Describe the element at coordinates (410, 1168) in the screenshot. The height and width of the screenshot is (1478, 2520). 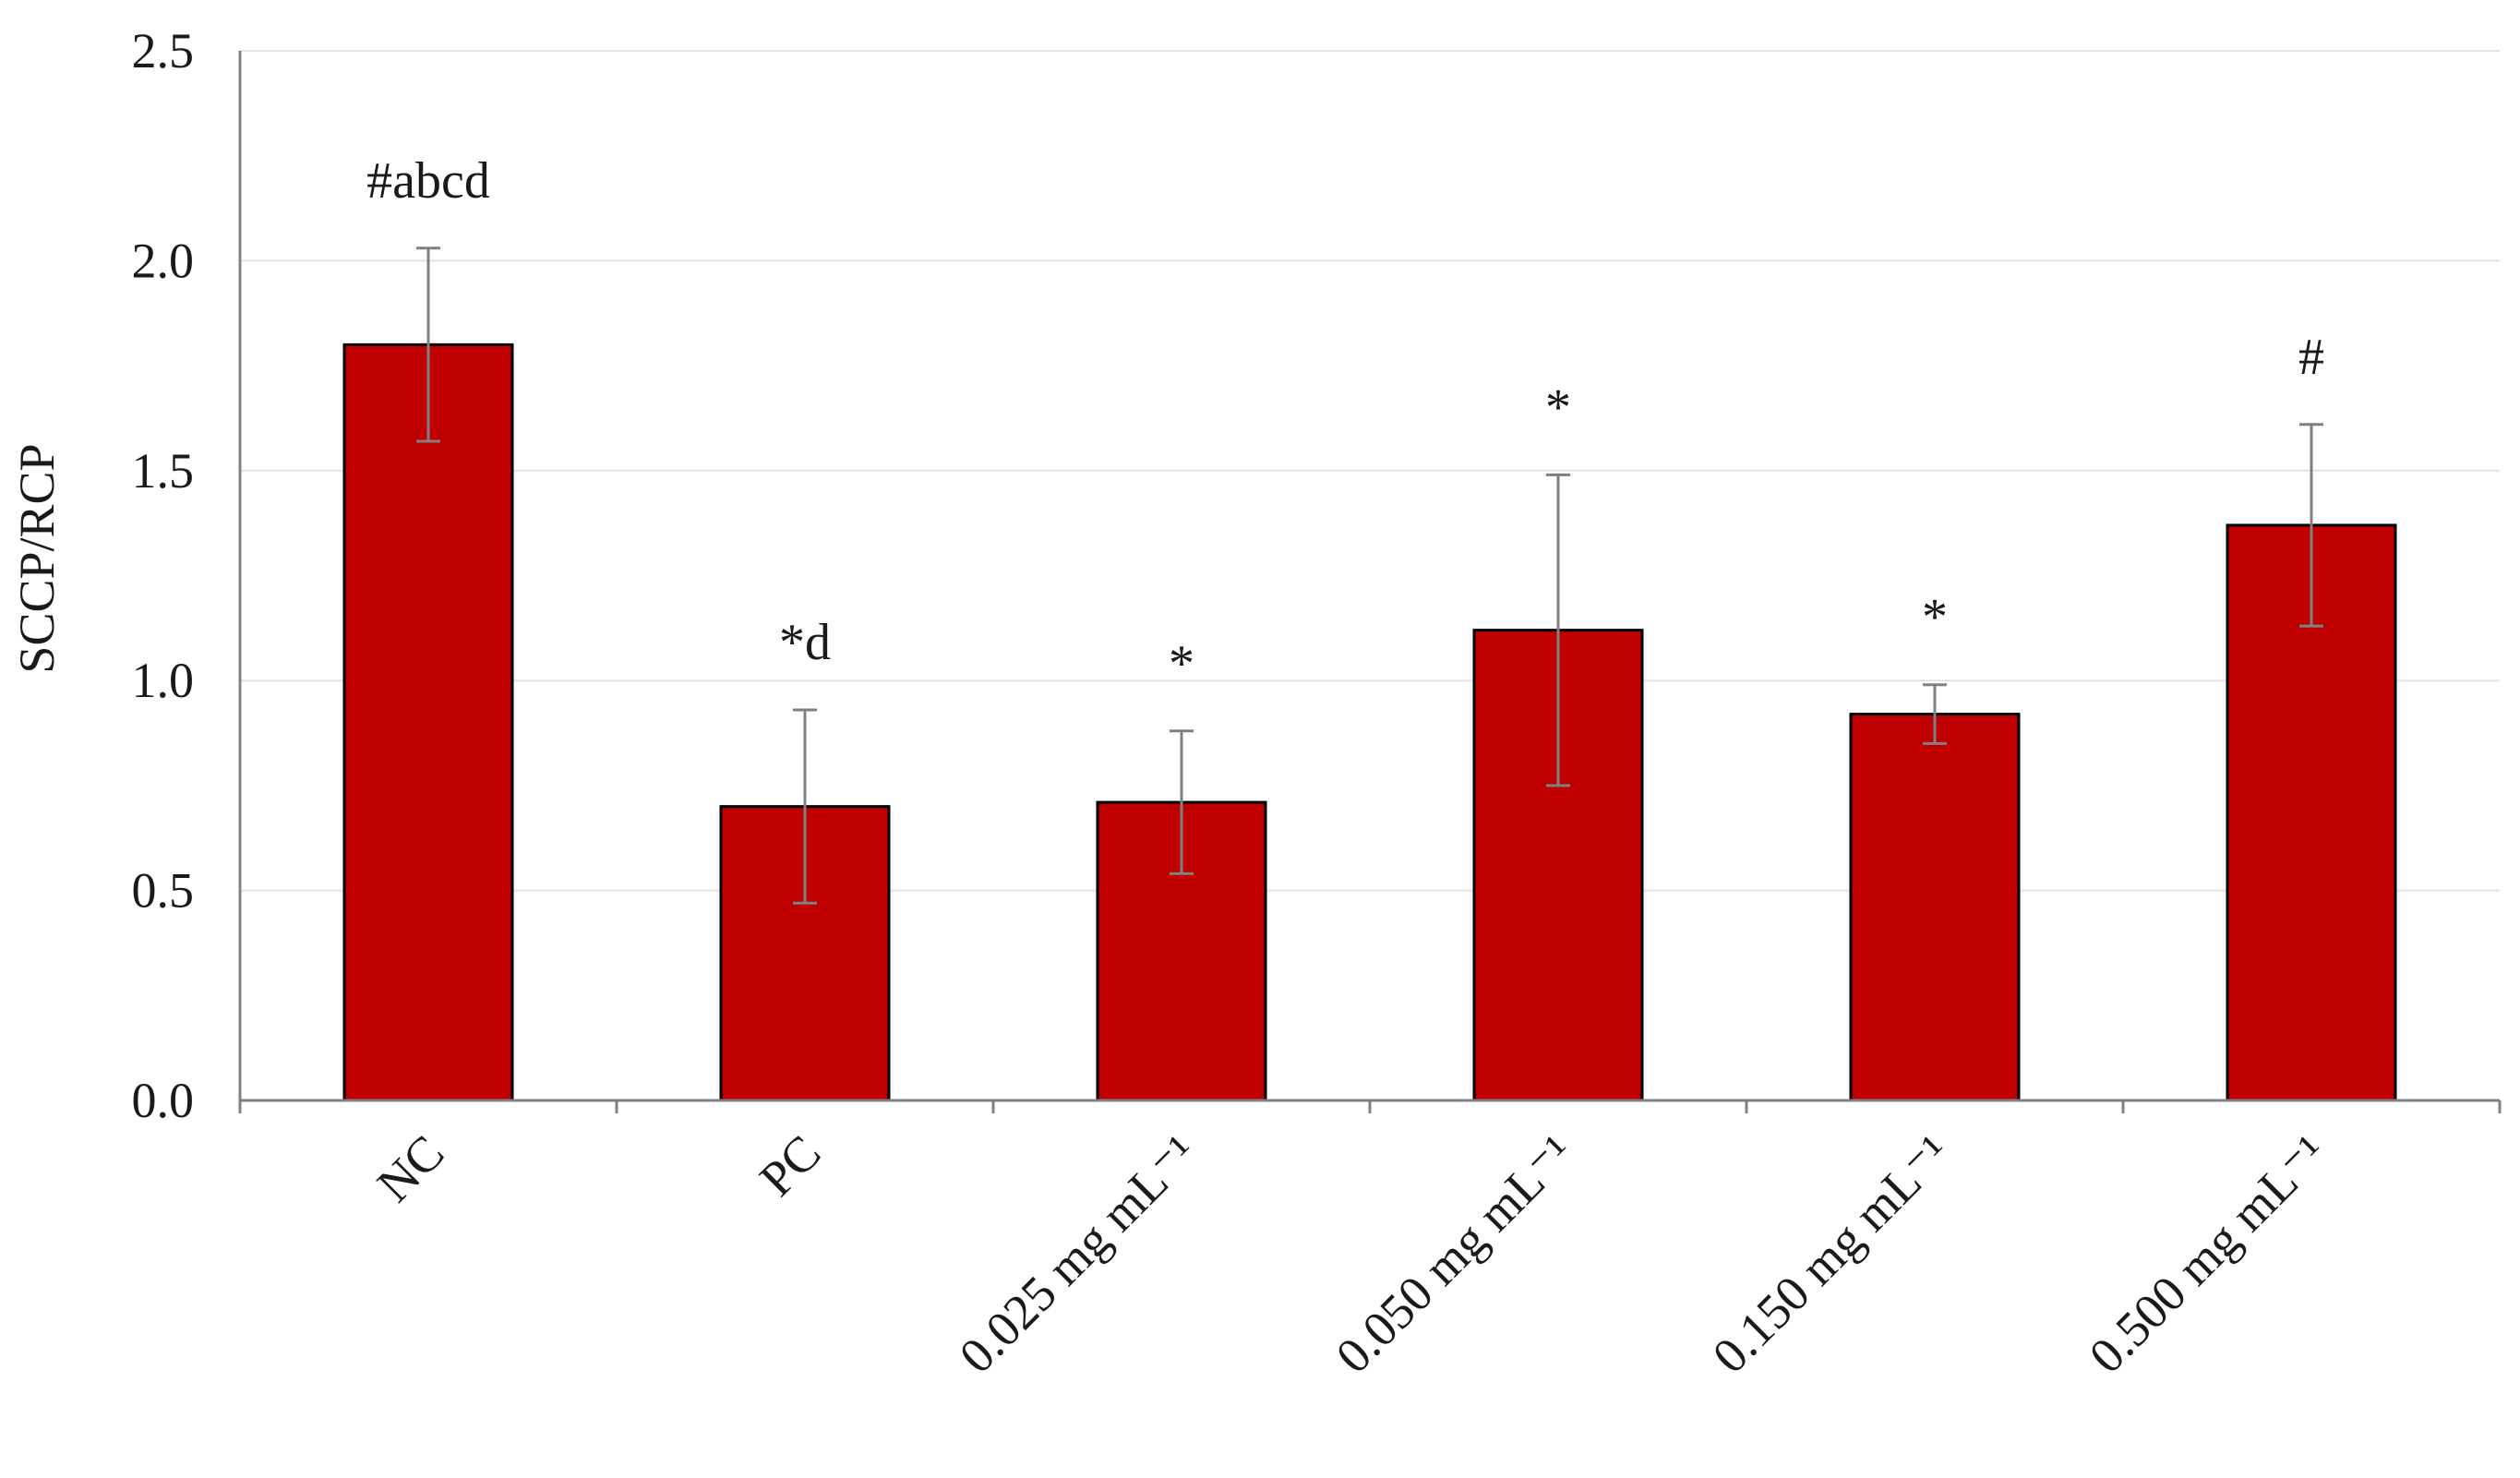
I see `x-tick-label: NC` at that location.